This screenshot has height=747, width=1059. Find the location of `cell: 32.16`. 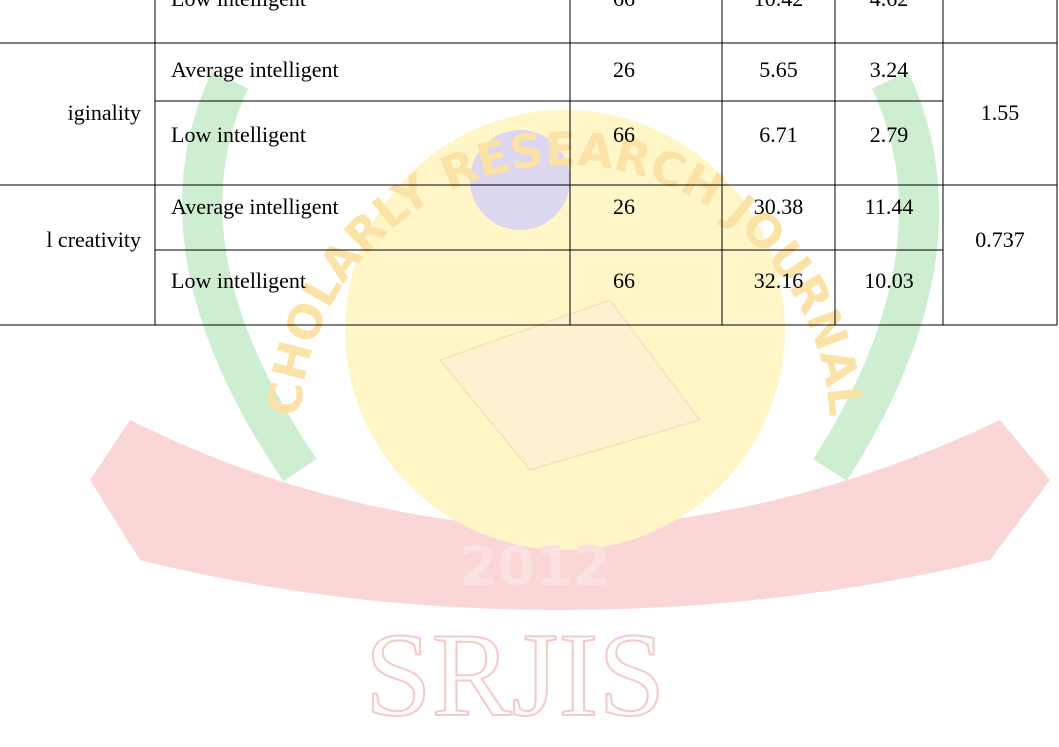

cell: 32.16 is located at coordinates (778, 280).